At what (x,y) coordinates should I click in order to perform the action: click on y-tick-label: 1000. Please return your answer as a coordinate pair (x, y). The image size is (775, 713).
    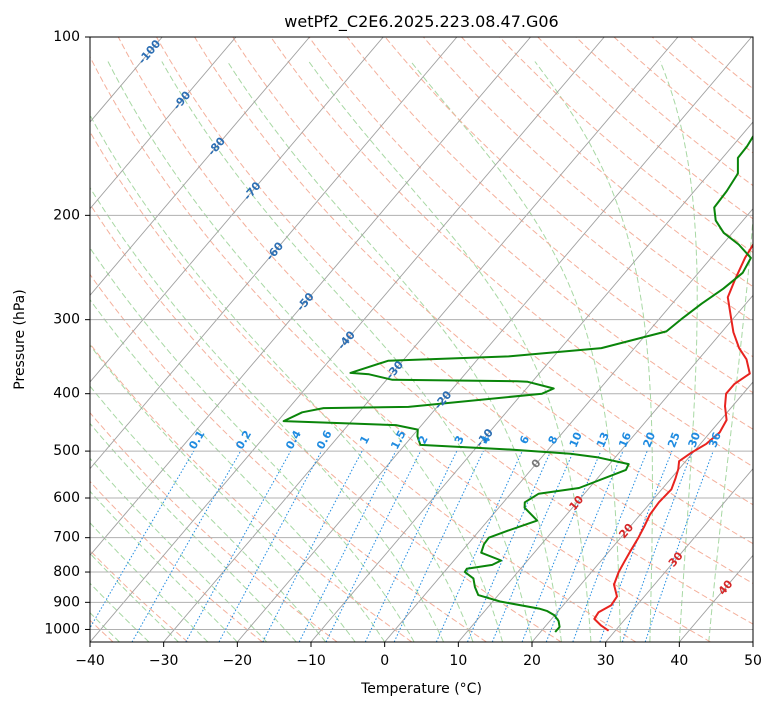
    Looking at the image, I should click on (62, 629).